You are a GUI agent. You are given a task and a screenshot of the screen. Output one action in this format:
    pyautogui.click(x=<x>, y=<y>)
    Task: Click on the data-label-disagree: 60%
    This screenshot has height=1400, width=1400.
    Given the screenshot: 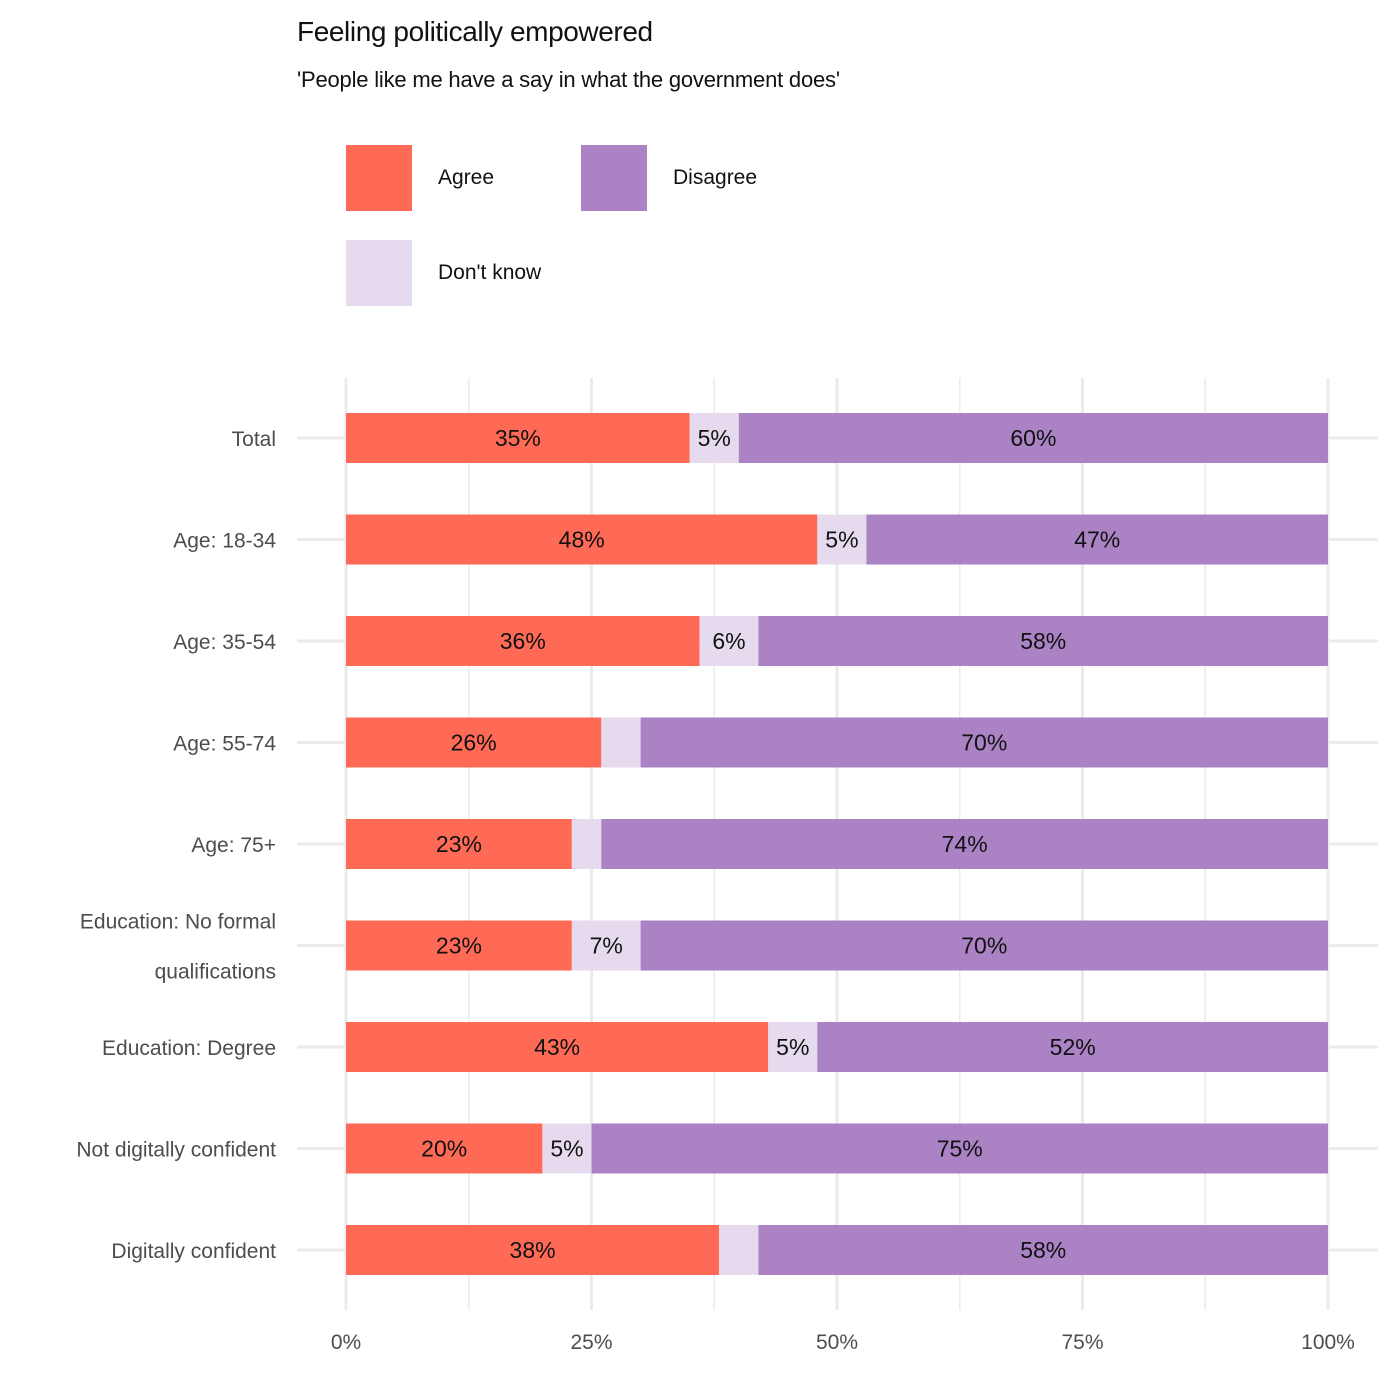 What is the action you would take?
    pyautogui.click(x=1033, y=438)
    